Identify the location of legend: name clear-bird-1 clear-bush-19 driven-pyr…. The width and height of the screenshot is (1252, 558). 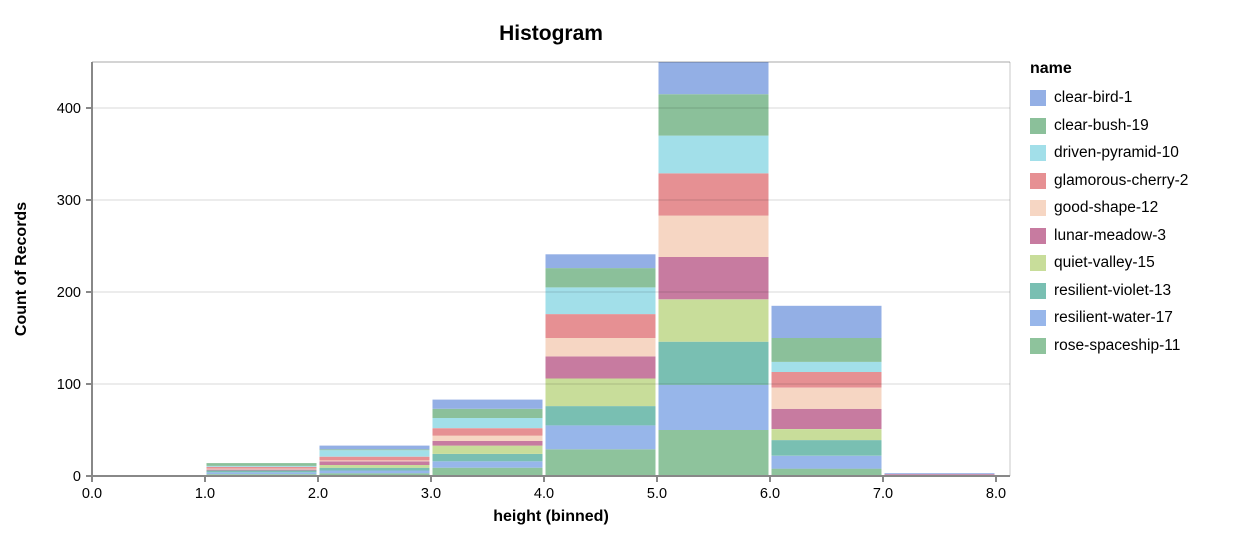
(1109, 207).